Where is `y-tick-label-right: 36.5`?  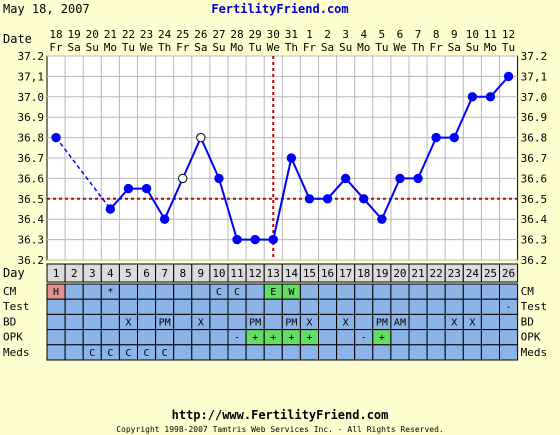
y-tick-label-right: 36.5 is located at coordinates (534, 199).